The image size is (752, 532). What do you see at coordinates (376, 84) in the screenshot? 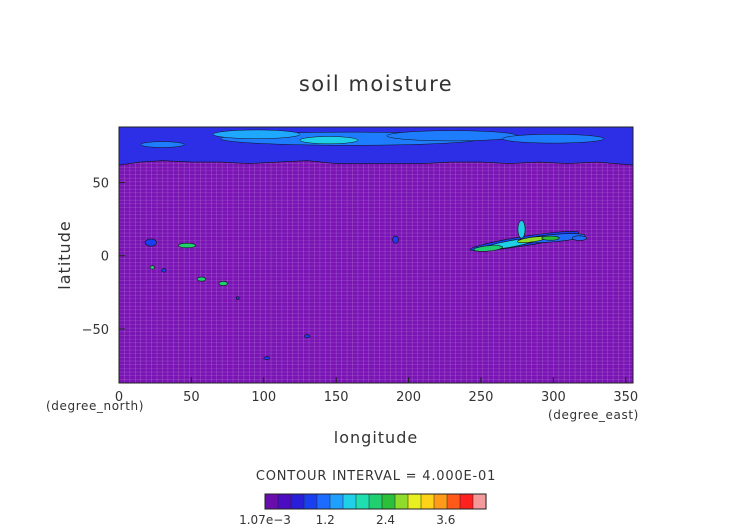
I see `chart-title: soil moisture` at bounding box center [376, 84].